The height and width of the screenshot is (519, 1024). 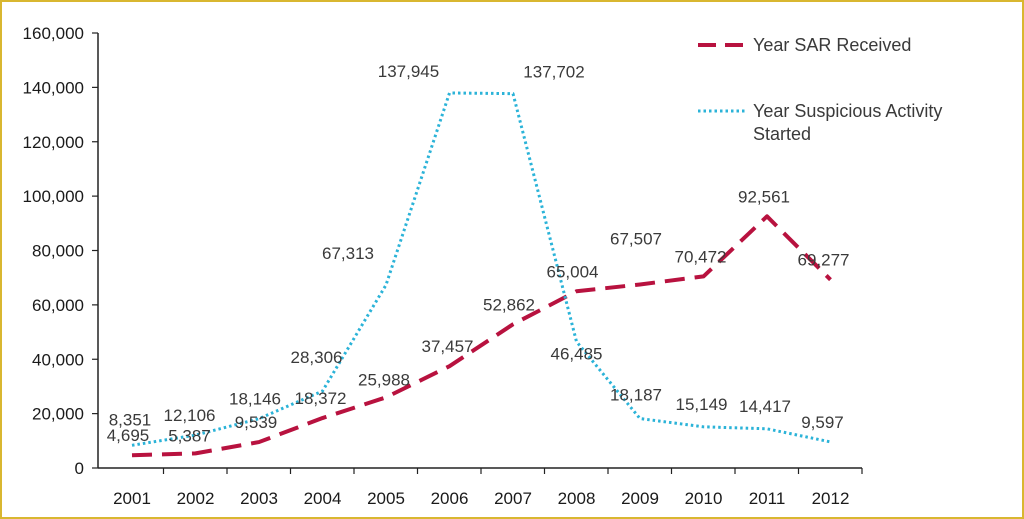 I want to click on data-label: 8,351, so click(x=130, y=419).